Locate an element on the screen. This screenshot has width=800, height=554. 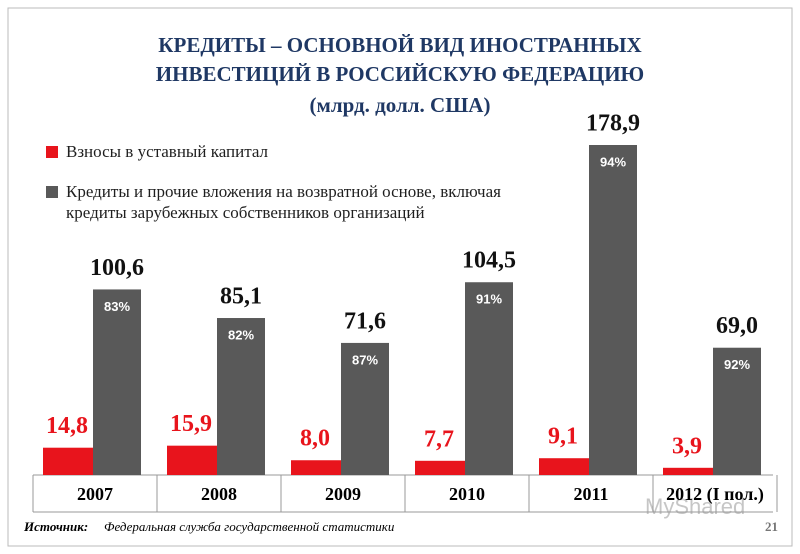
share-label: 94% is located at coordinates (613, 161).